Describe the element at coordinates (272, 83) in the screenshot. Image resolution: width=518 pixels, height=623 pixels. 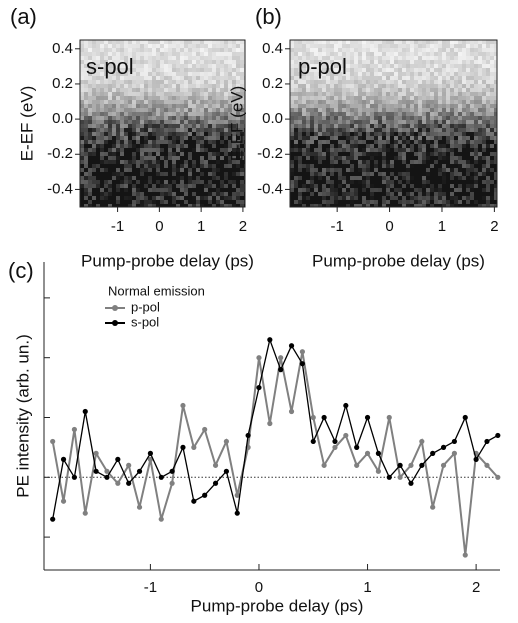
I see `y-tick-label: 0.2` at that location.